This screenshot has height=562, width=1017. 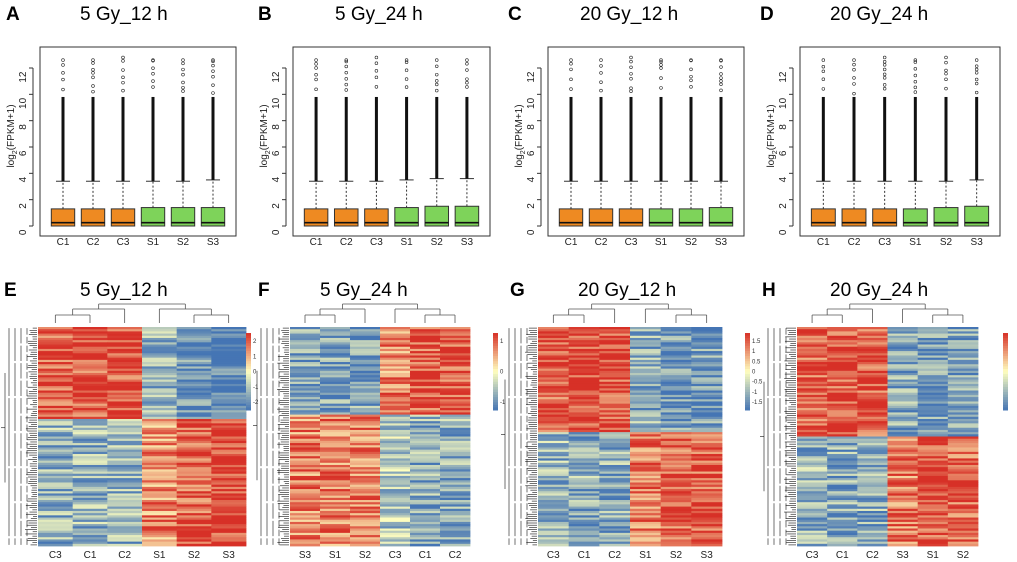 What do you see at coordinates (124, 290) in the screenshot?
I see `panel-title: 5 Gy_12 h` at bounding box center [124, 290].